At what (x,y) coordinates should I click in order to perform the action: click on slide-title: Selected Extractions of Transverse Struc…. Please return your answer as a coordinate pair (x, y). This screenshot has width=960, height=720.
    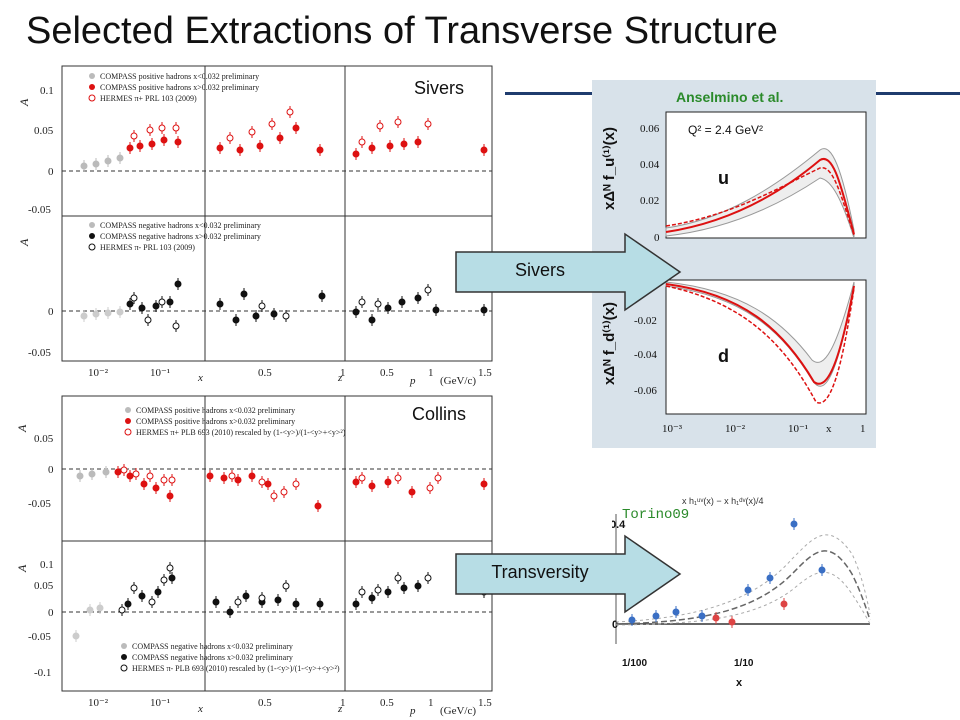
    Looking at the image, I should click on (402, 31).